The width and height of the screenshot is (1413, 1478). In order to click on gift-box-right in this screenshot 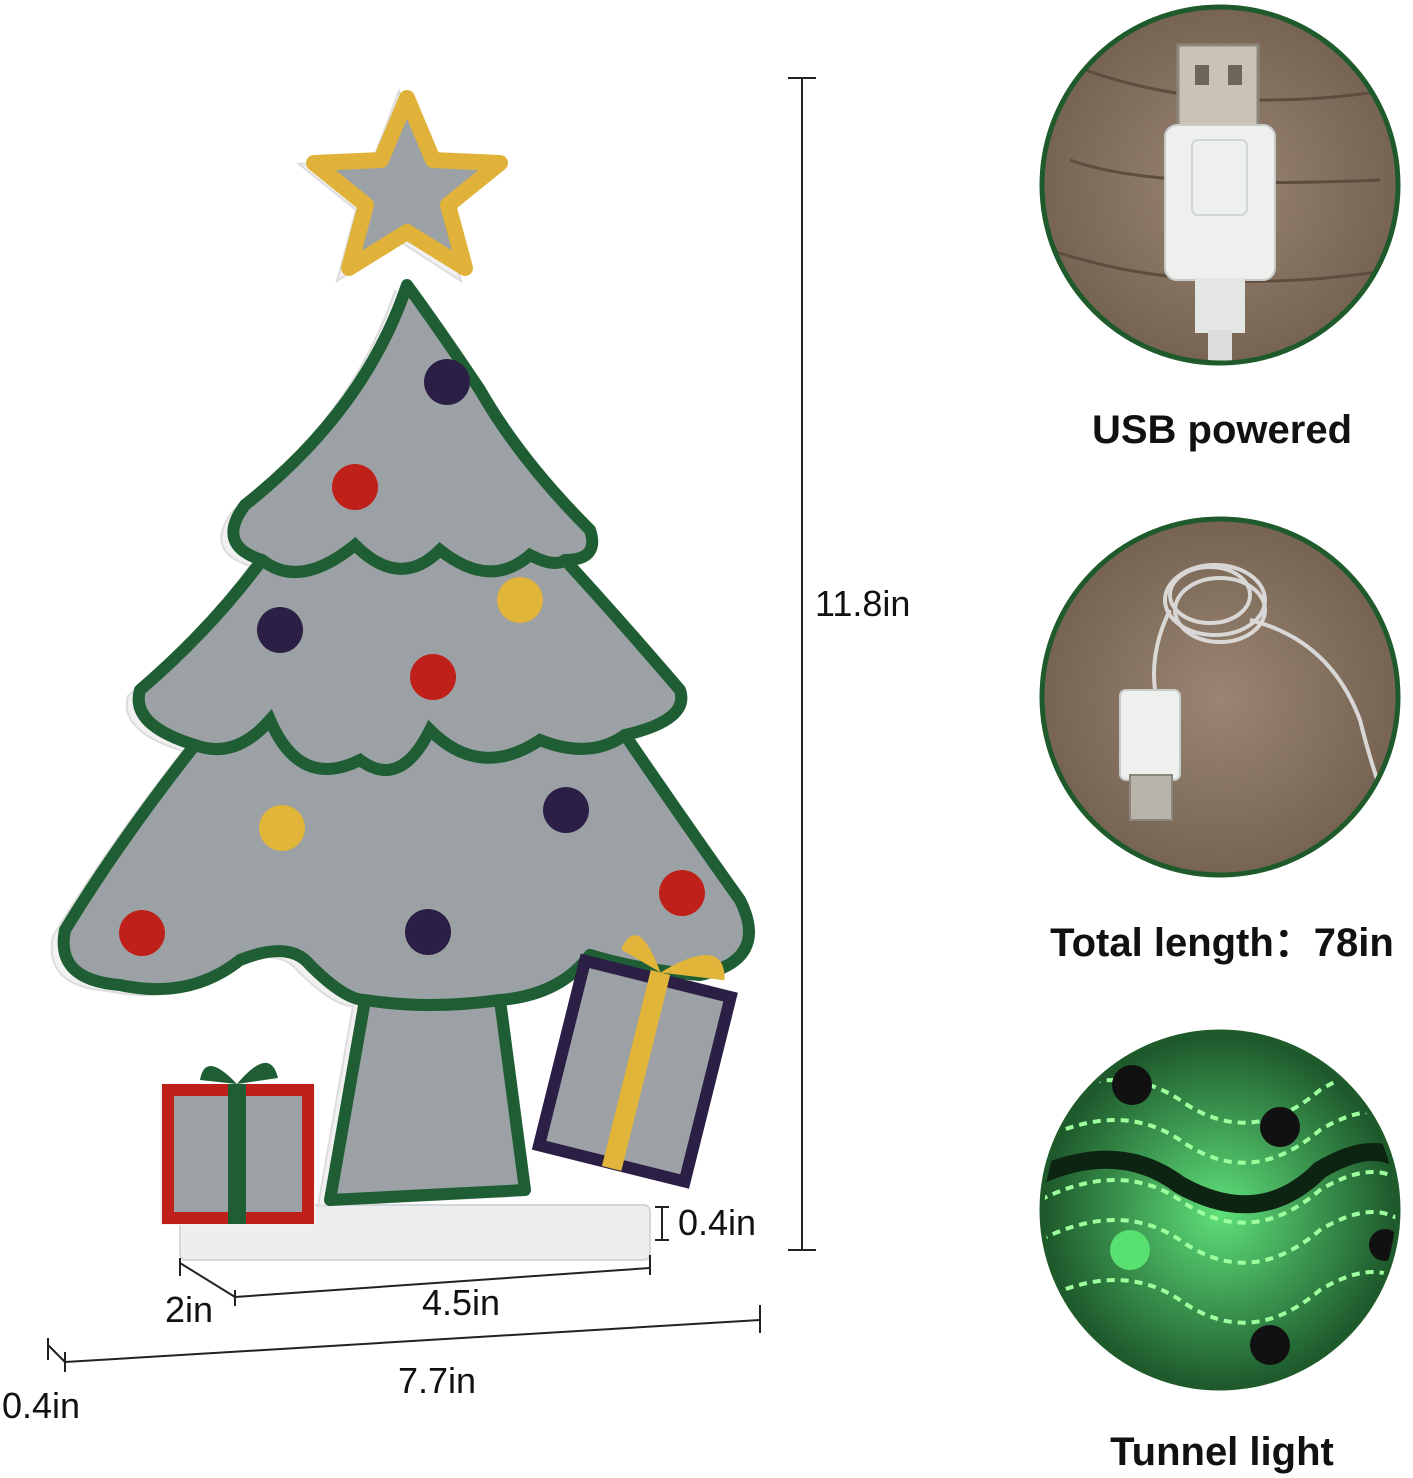, I will do `click(634, 1062)`.